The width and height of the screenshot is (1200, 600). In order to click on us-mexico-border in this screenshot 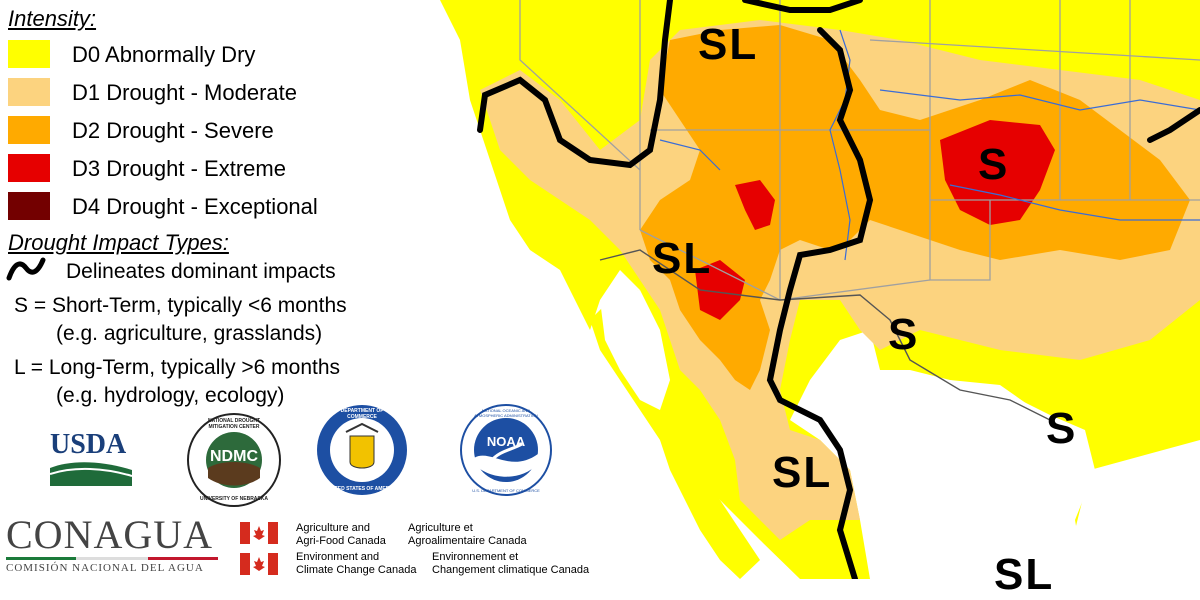, I will do `click(825, 335)`.